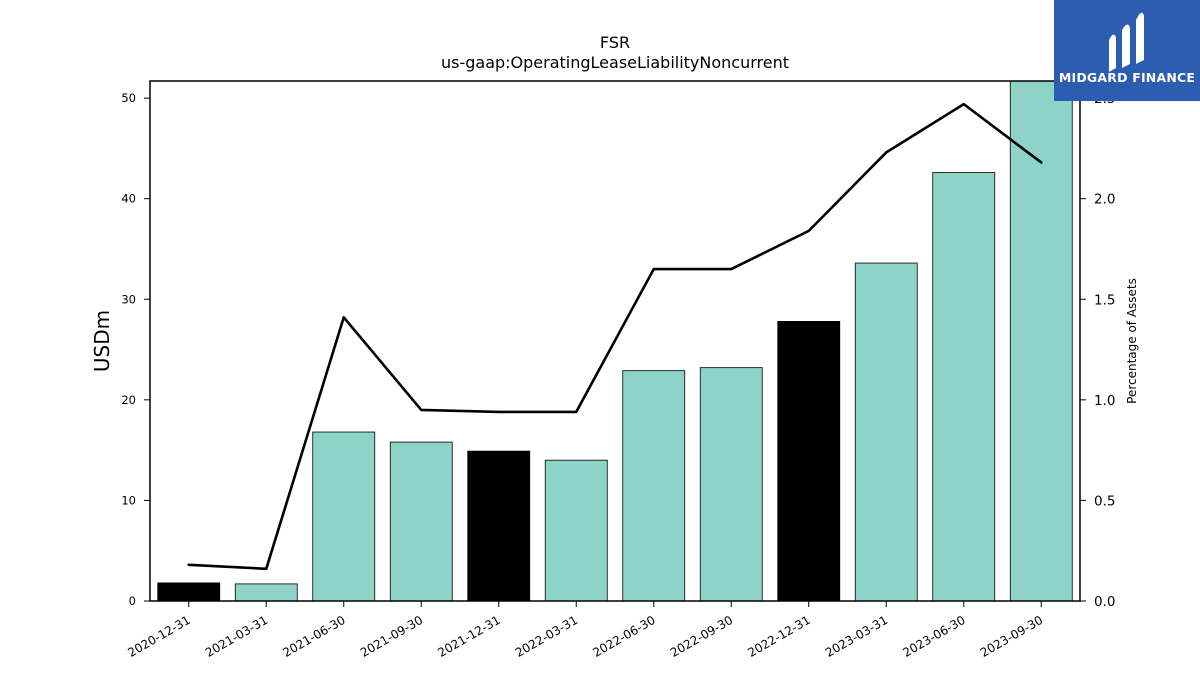 Image resolution: width=1200 pixels, height=675 pixels. What do you see at coordinates (313, 636) in the screenshot?
I see `x-tick-label-2021-06-30: 2021-06-30` at bounding box center [313, 636].